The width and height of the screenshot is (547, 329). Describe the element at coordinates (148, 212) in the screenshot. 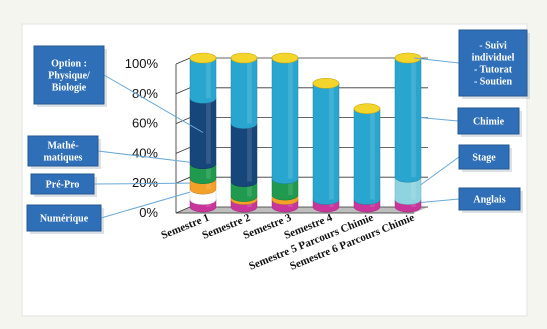

I see `y-tick-label: 0%` at that location.